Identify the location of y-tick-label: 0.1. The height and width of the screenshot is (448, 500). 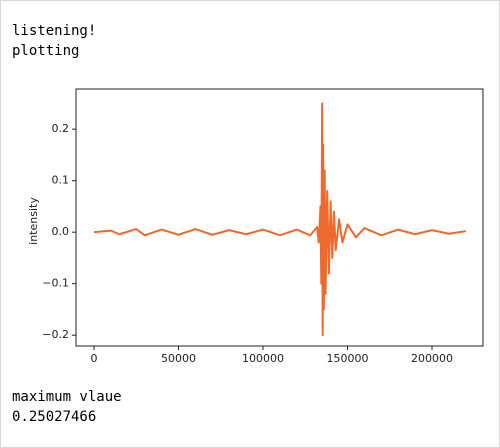
(61, 180).